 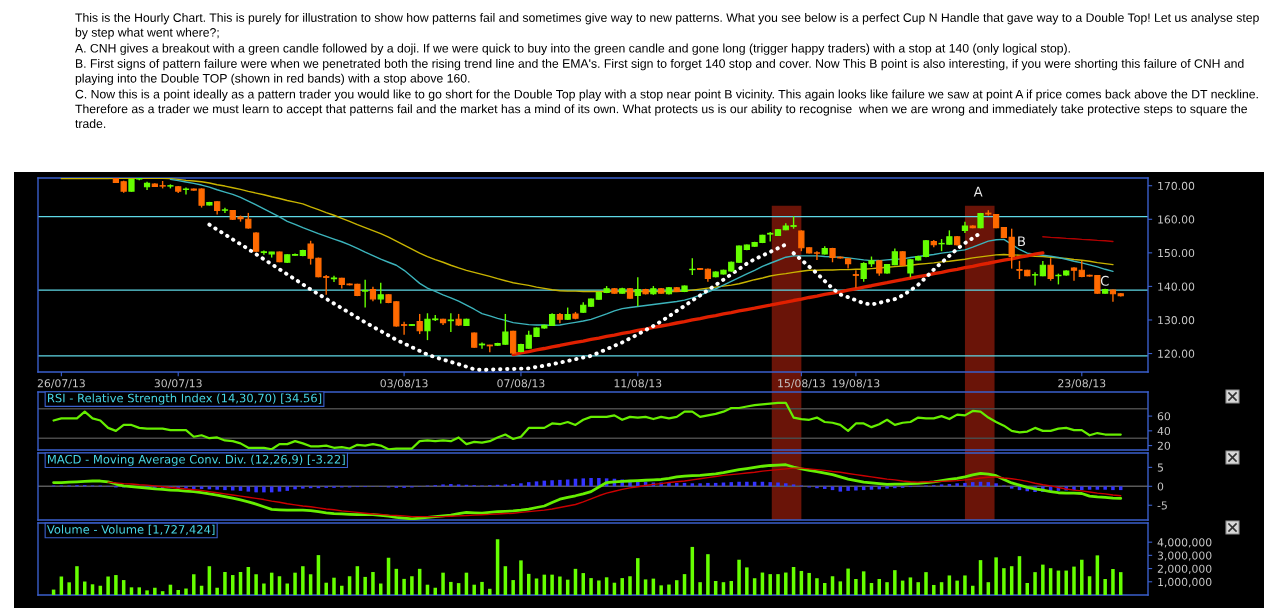 I want to click on x-tick-label: 15/08/13, so click(x=801, y=384).